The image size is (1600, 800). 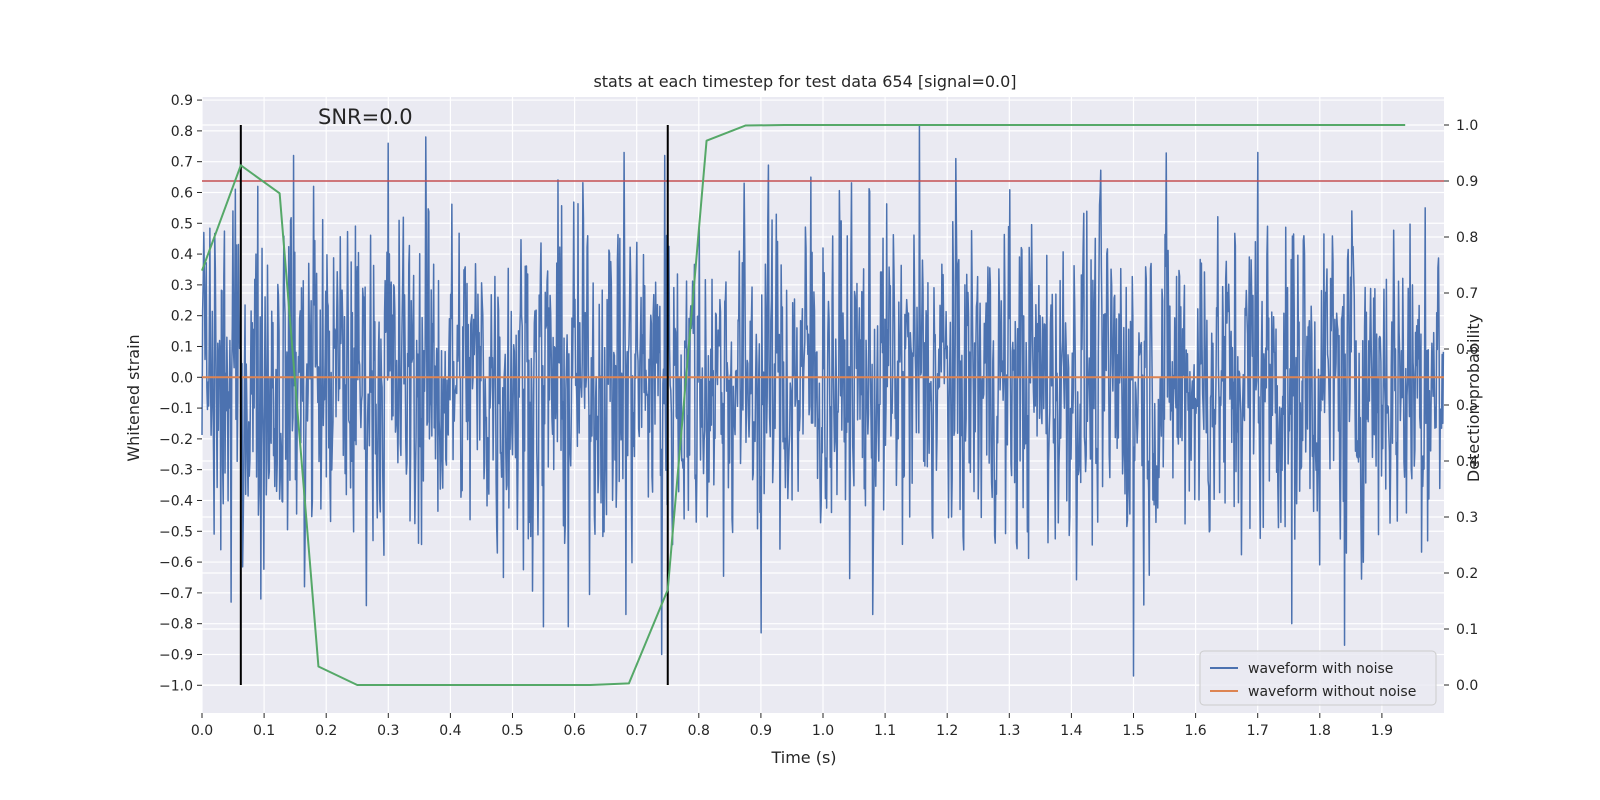 What do you see at coordinates (182, 224) in the screenshot?
I see `y-tick-label: 0.5` at bounding box center [182, 224].